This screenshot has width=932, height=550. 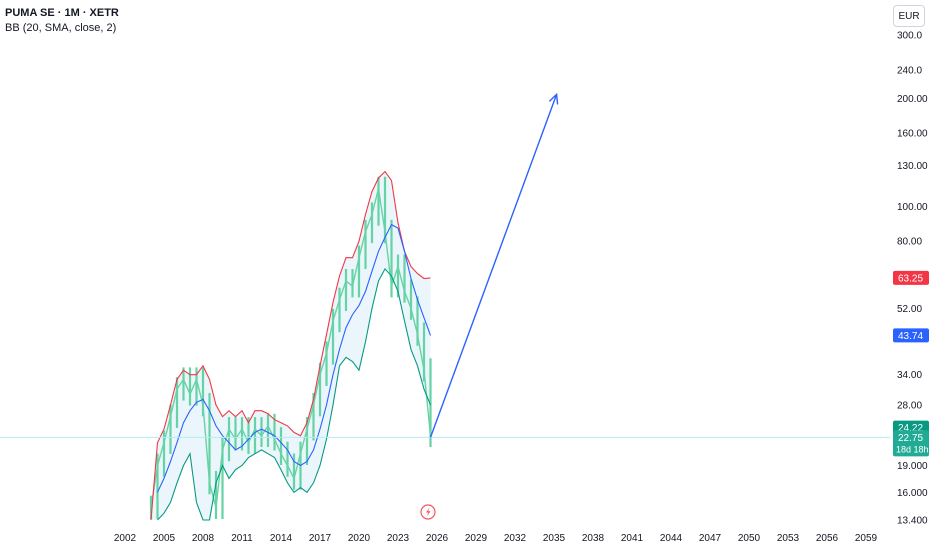 What do you see at coordinates (437, 538) in the screenshot?
I see `x-tick-label: 2026` at bounding box center [437, 538].